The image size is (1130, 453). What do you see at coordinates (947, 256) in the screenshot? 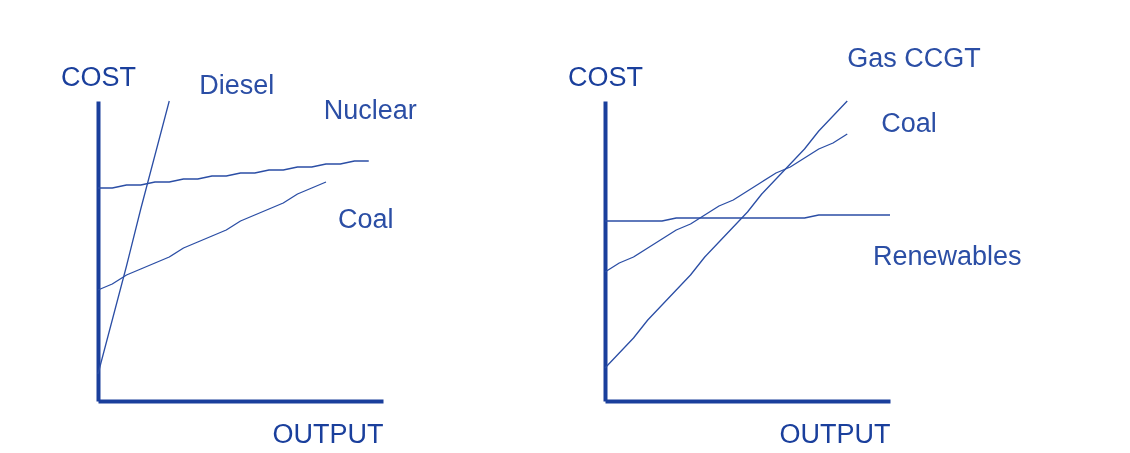
I see `series-label: Renewables` at bounding box center [947, 256].